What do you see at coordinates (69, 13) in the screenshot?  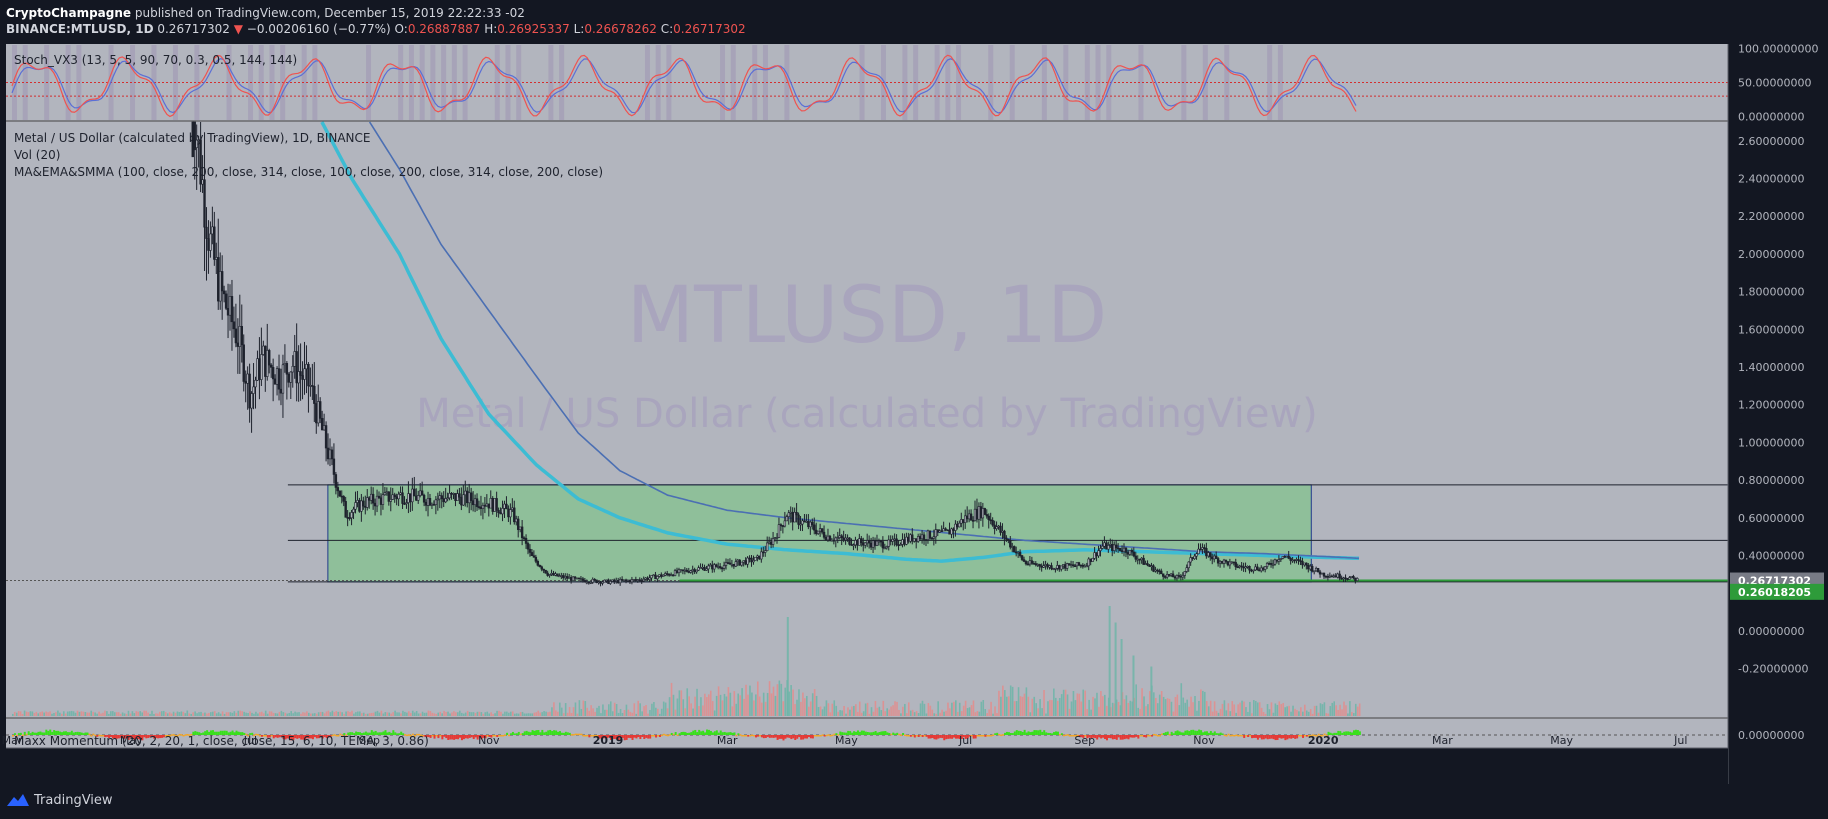 I see `author-name: CryptoChampagne` at bounding box center [69, 13].